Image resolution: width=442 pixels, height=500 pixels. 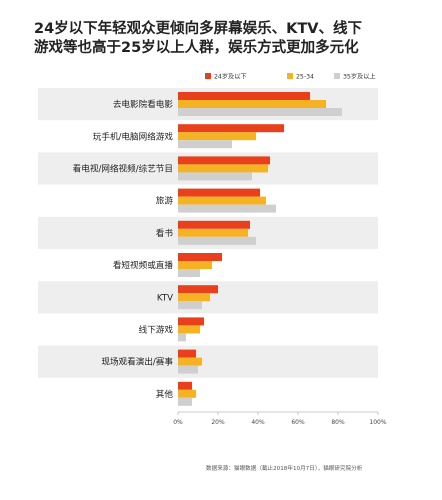 What do you see at coordinates (196, 48) in the screenshot?
I see `title-line-2: 游戏等也高于25岁以上人群，娱乐方式更加多元化` at bounding box center [196, 48].